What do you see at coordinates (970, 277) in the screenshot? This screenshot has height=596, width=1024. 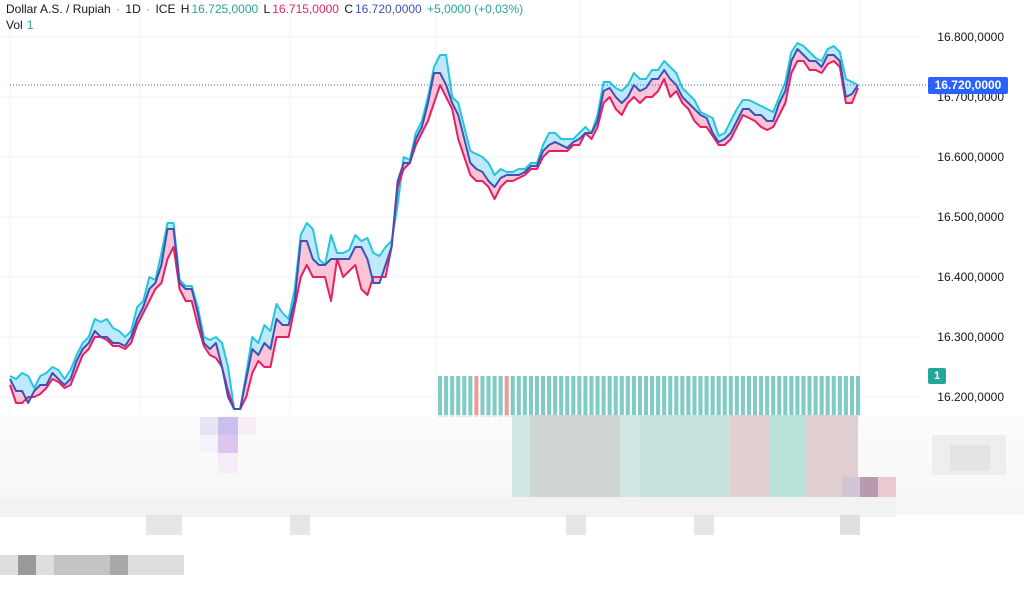 I see `y-tick-label: 16.400,0000` at bounding box center [970, 277].